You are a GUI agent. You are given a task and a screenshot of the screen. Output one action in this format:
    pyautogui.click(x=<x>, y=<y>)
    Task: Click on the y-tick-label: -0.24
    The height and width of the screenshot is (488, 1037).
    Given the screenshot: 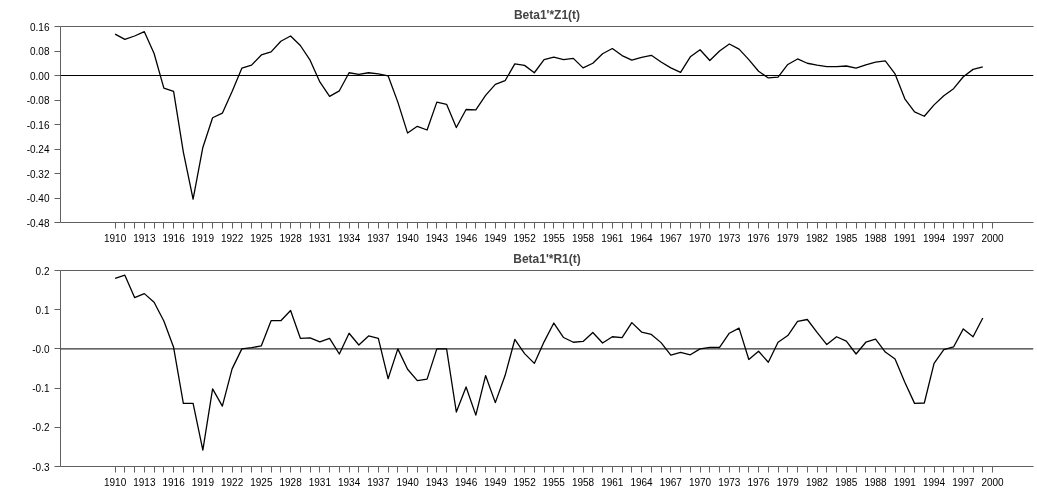 What is the action you would take?
    pyautogui.click(x=38, y=149)
    